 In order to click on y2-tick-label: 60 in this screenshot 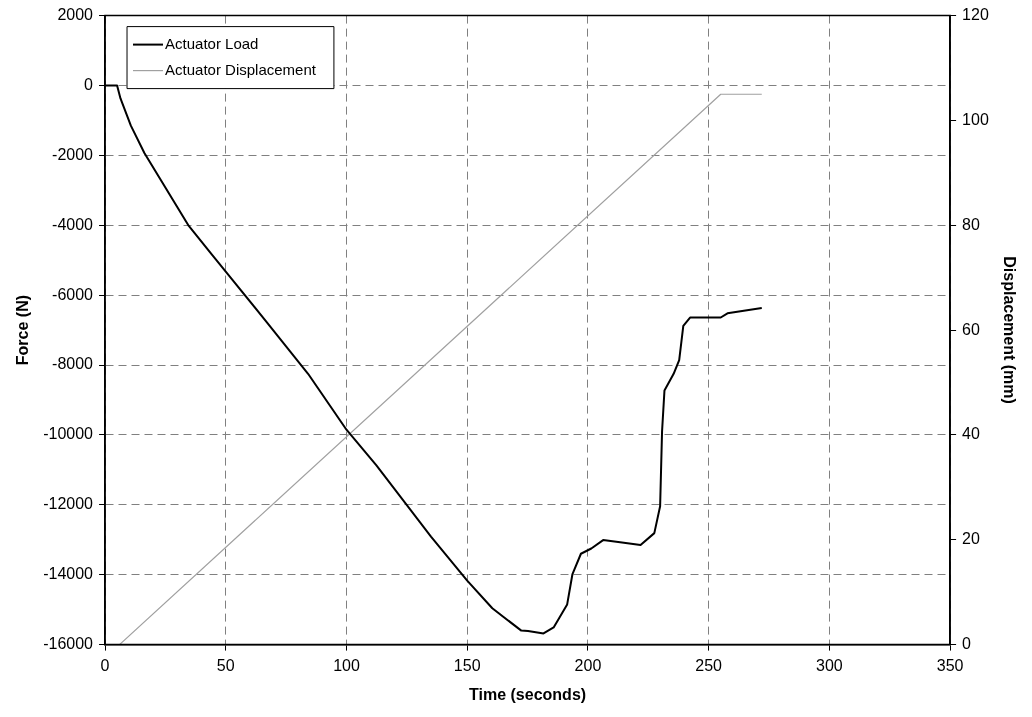, I will do `click(971, 329)`.